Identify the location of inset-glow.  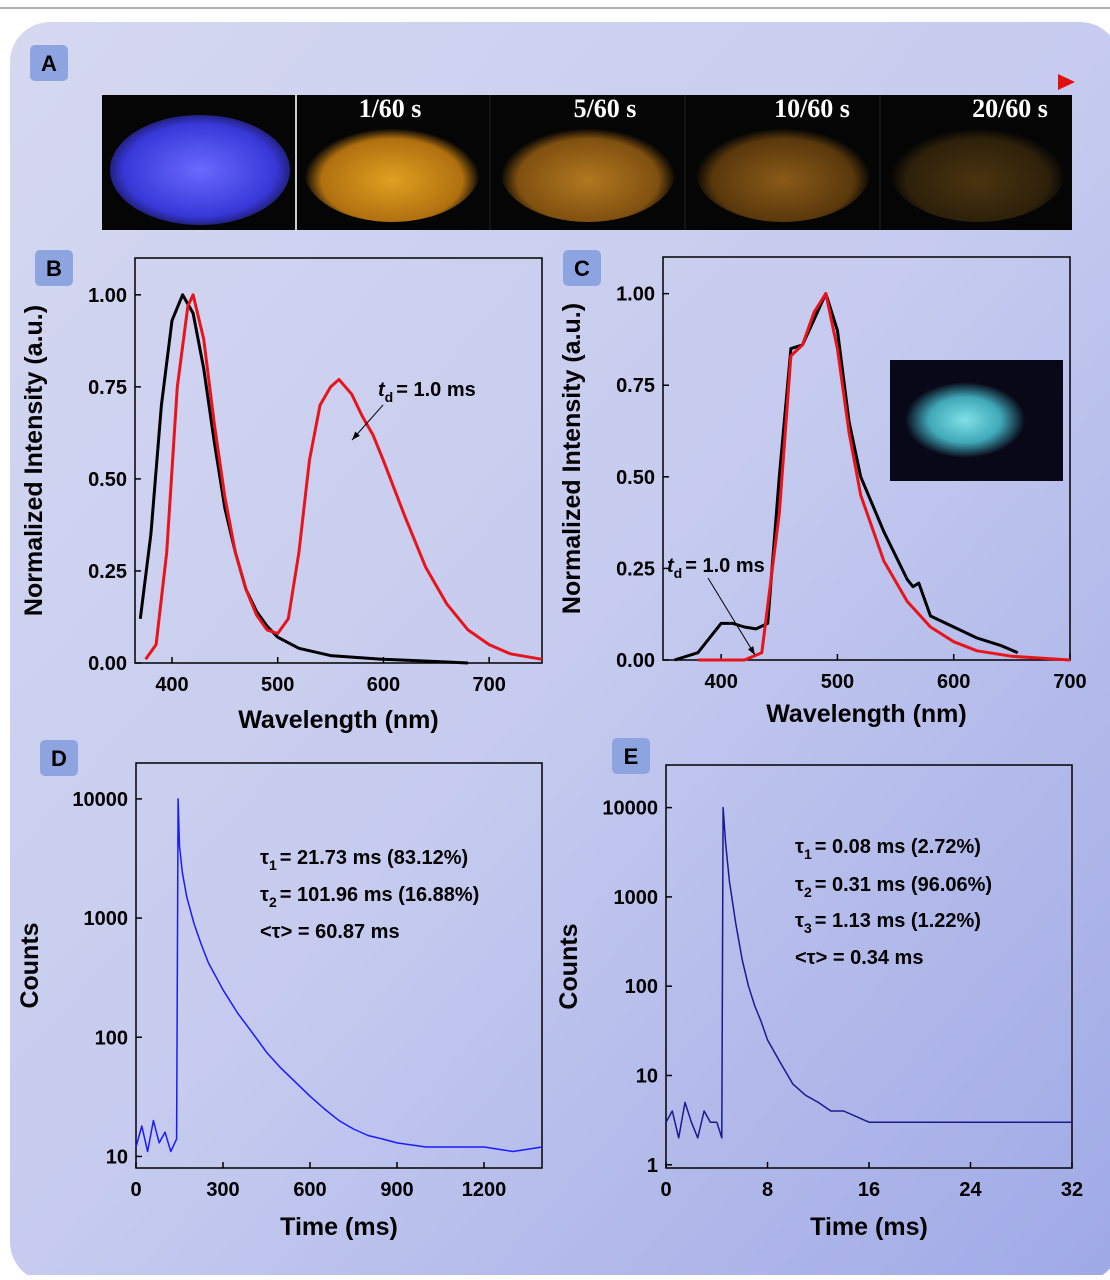
(965, 420).